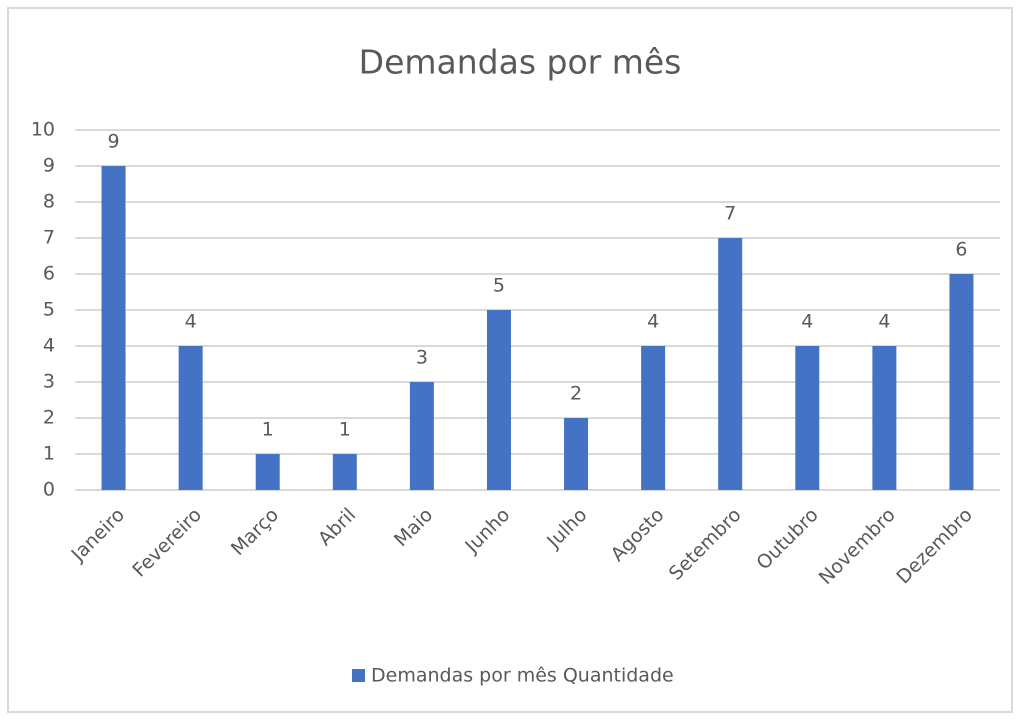 This screenshot has height=719, width=1020. Describe the element at coordinates (113, 142) in the screenshot. I see `data-label: 9` at that location.